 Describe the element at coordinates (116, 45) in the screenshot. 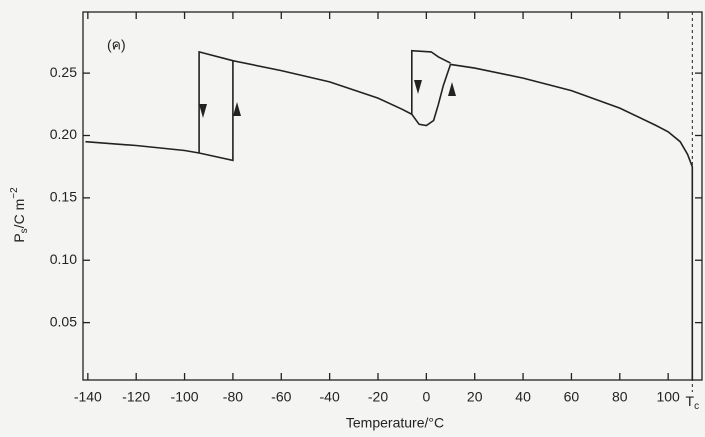

I see `panel-label: (ค)` at that location.